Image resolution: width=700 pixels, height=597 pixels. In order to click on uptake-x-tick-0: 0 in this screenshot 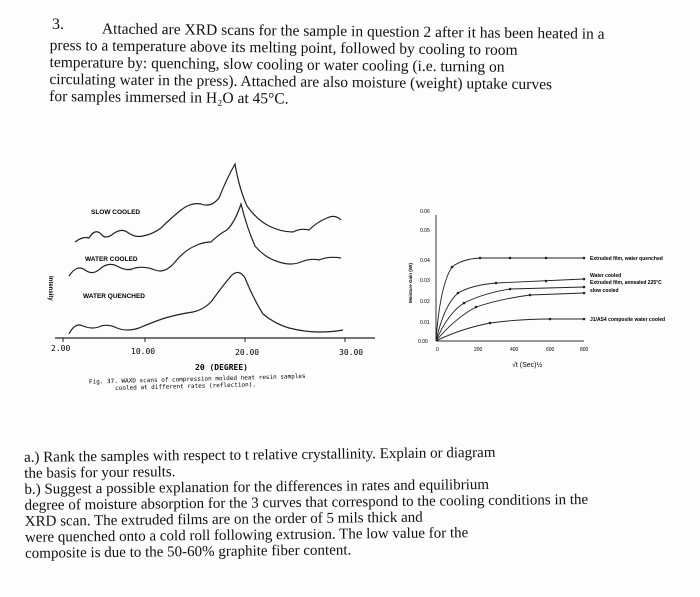, I will do `click(437, 350)`.